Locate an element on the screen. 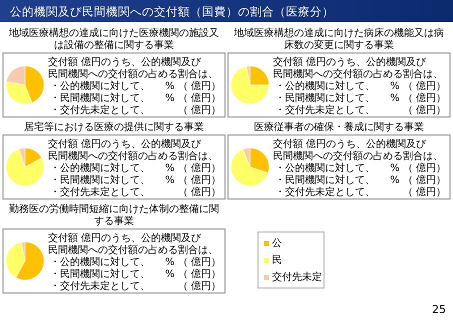  legend-label: 交付先未定 is located at coordinates (297, 277).